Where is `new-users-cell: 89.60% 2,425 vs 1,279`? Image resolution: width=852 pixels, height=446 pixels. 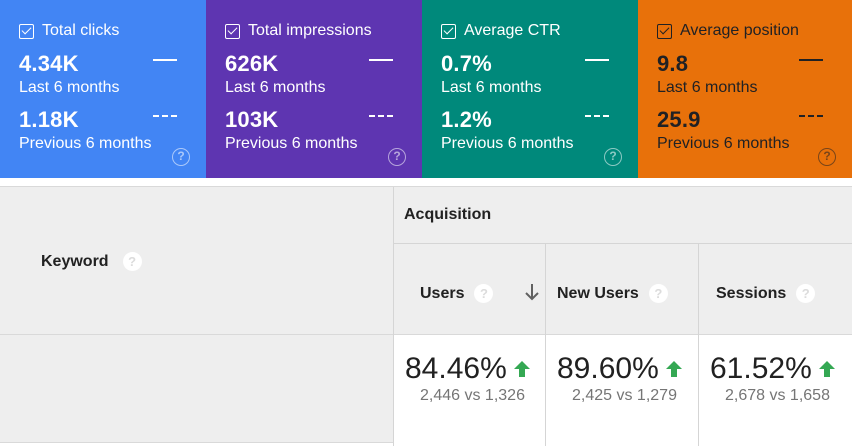
new-users-cell: 89.60% 2,425 vs 1,279 is located at coordinates (621, 390).